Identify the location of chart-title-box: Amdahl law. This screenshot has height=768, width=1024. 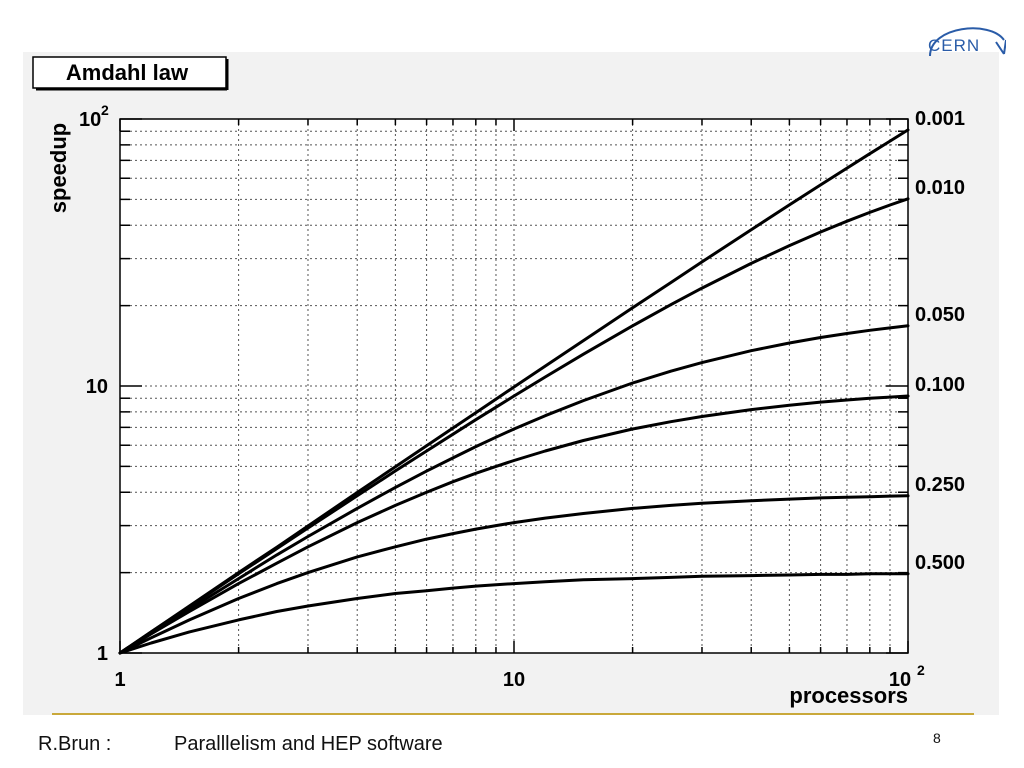
(130, 73).